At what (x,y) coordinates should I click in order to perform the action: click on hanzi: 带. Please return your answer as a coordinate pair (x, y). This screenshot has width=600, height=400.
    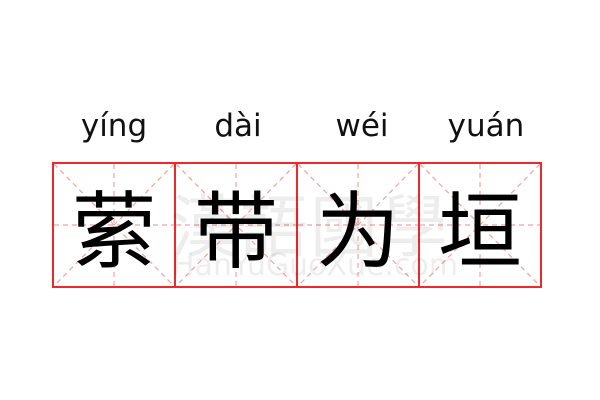
    Looking at the image, I should click on (235, 231).